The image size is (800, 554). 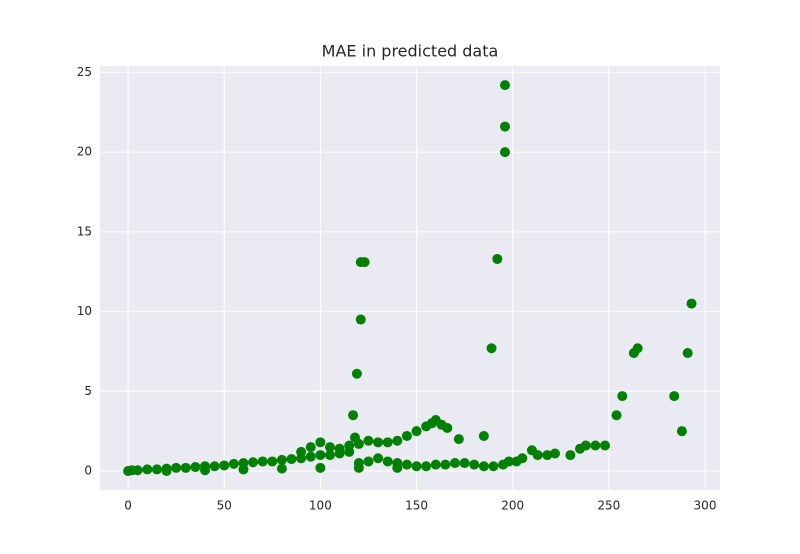 I want to click on chart-title: MAE in predicted data, so click(x=410, y=51).